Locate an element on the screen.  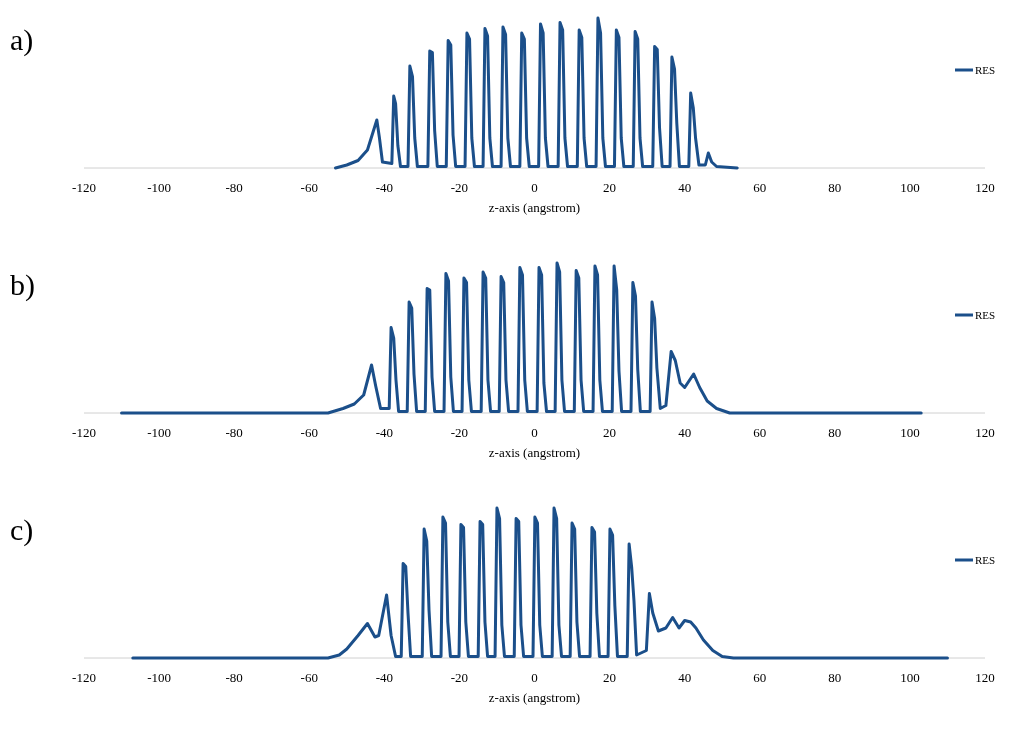
chart-title: a) is located at coordinates (22, 40).